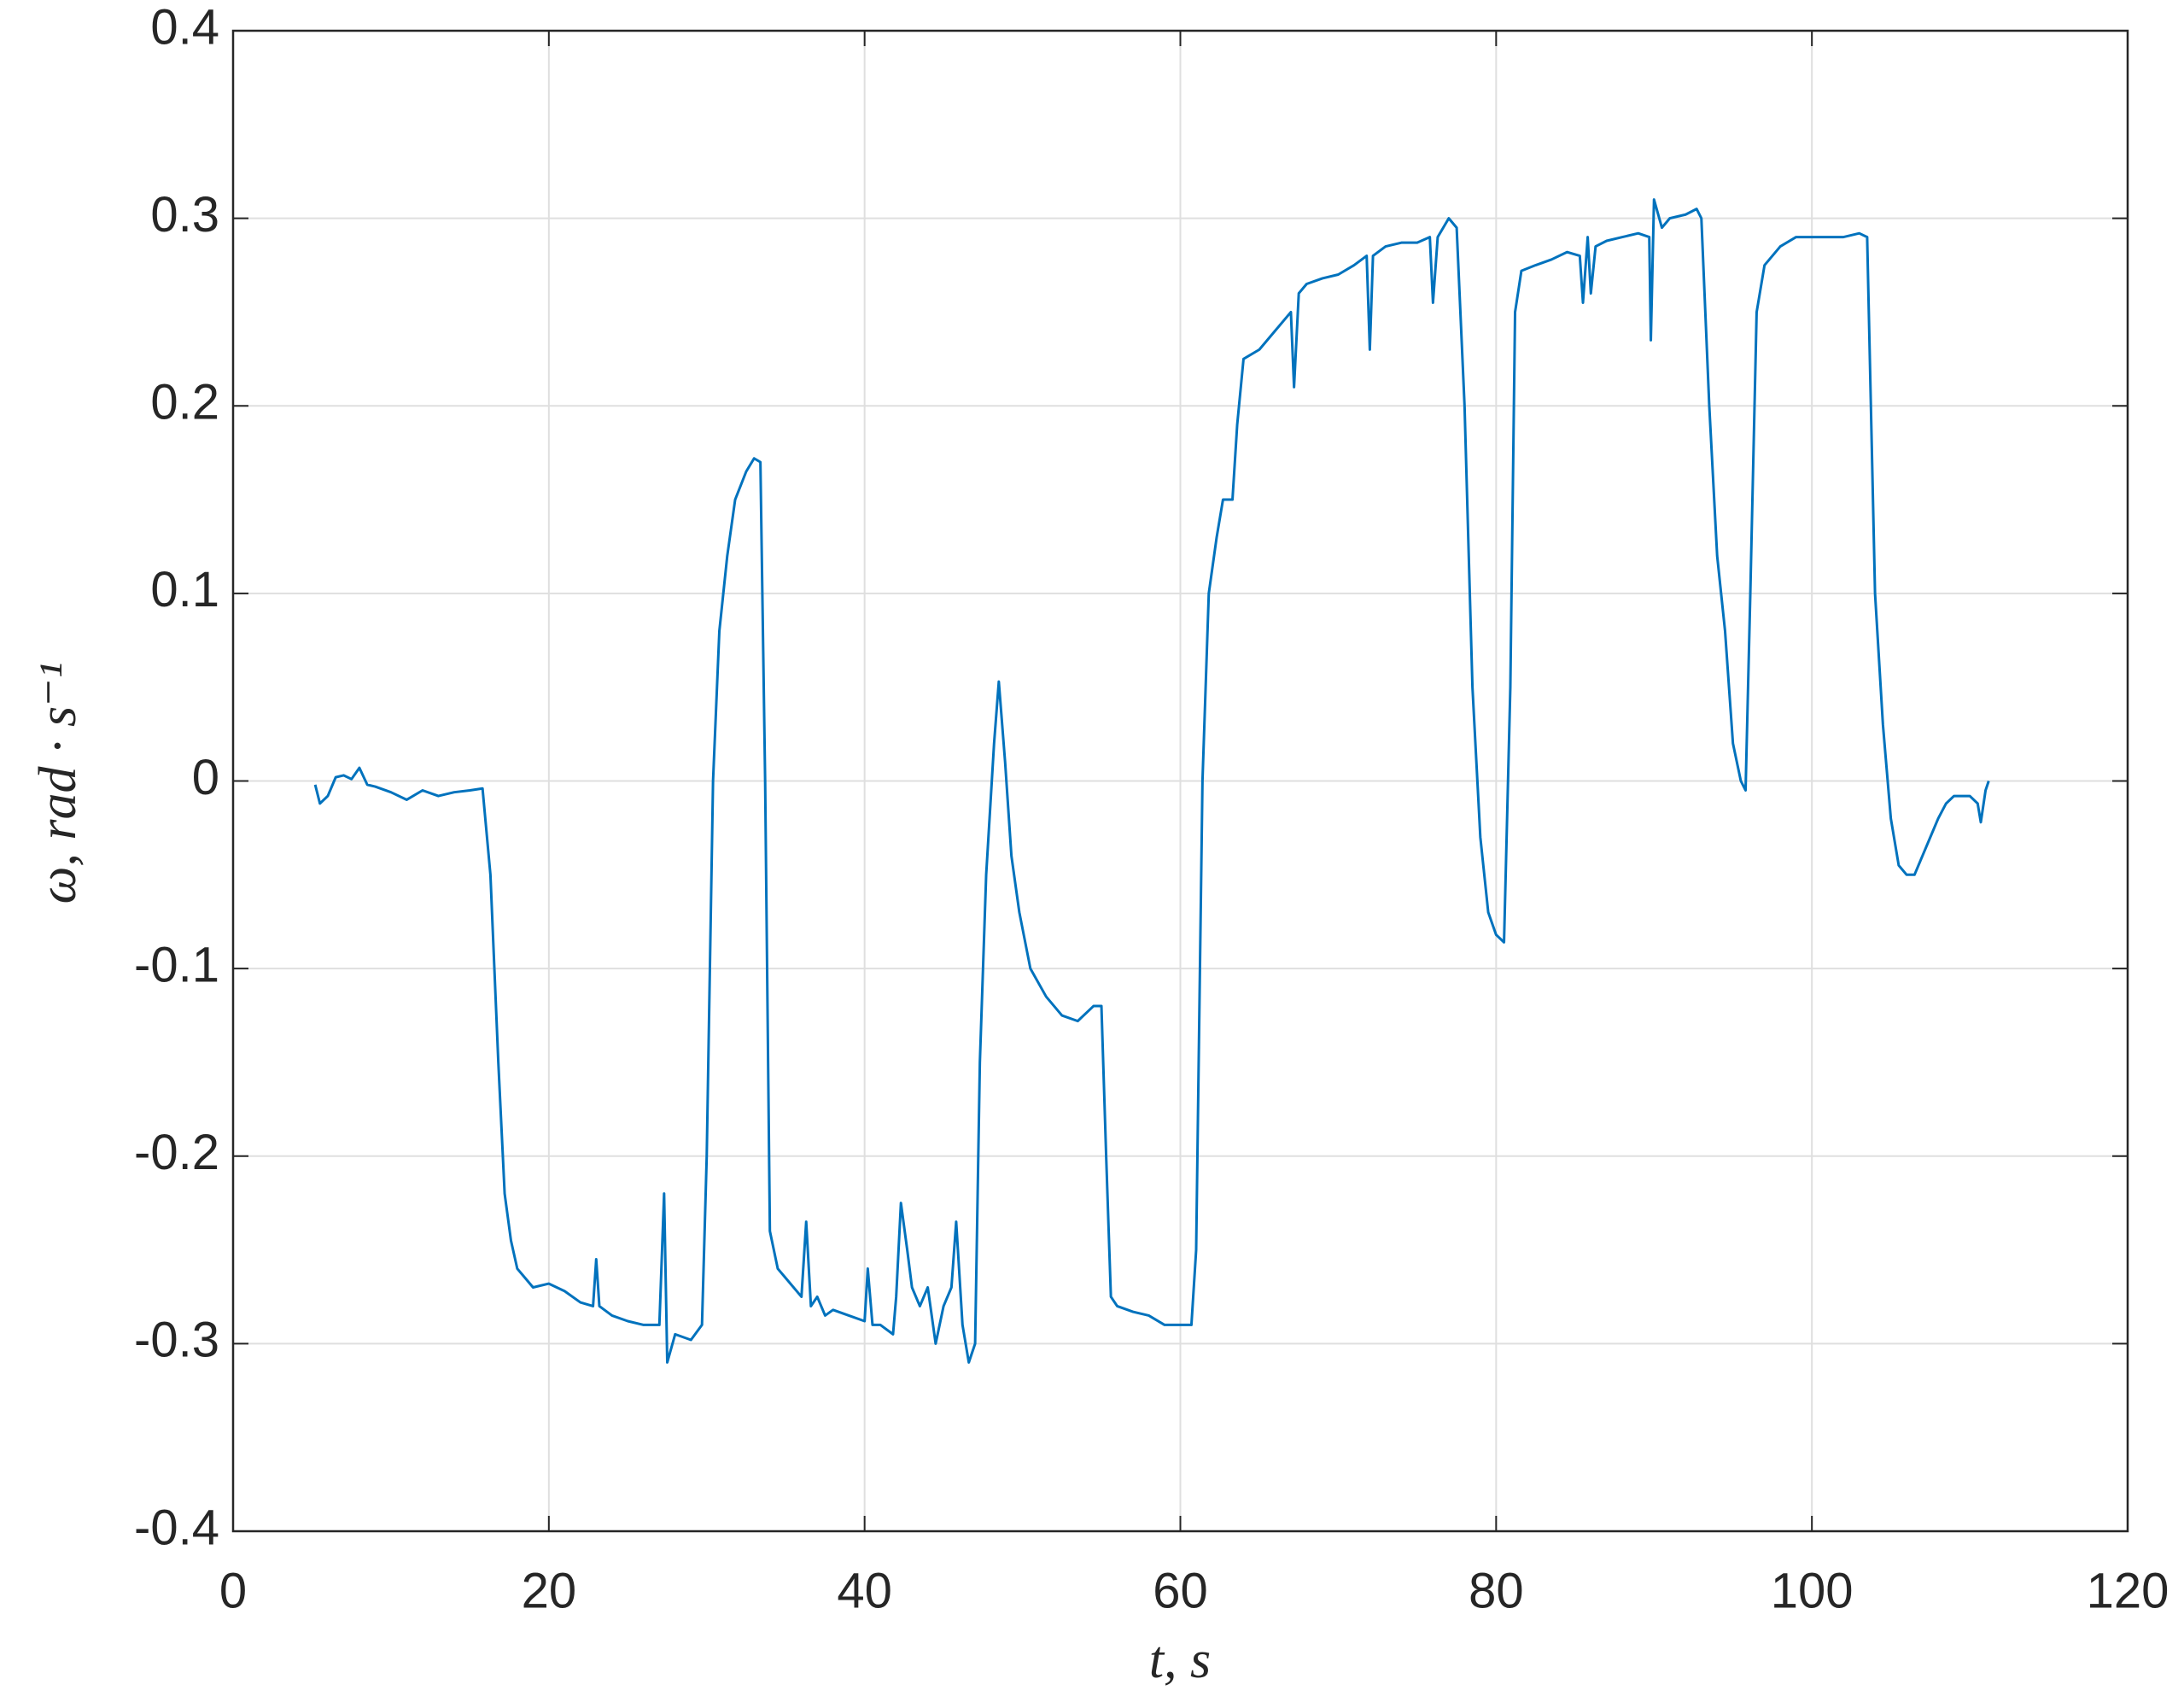  Describe the element at coordinates (185, 27) in the screenshot. I see `y-tick-label: 0.4` at that location.